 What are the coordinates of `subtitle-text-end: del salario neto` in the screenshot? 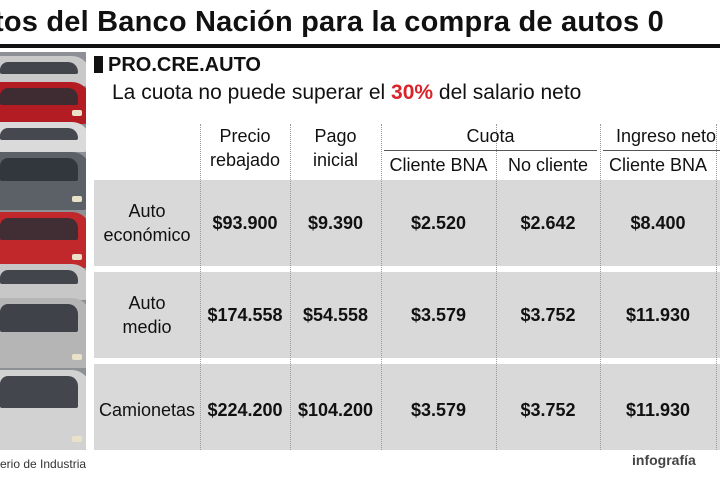 It's located at (507, 92).